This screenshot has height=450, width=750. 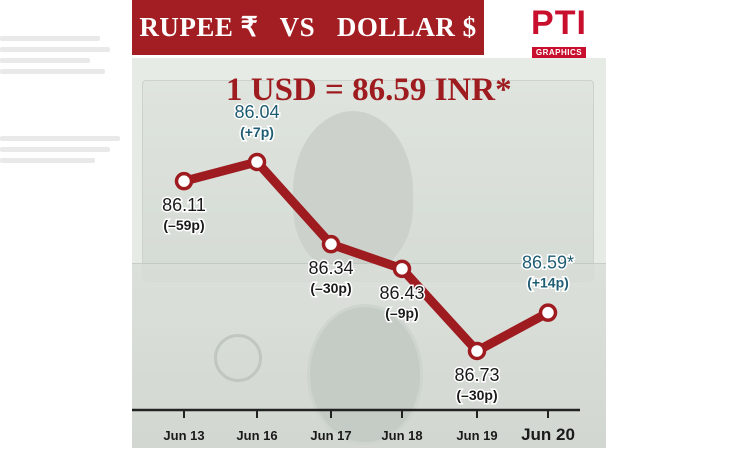 I want to click on title-banner: RUPEE ₹ VS DOLLAR $, so click(x=308, y=27).